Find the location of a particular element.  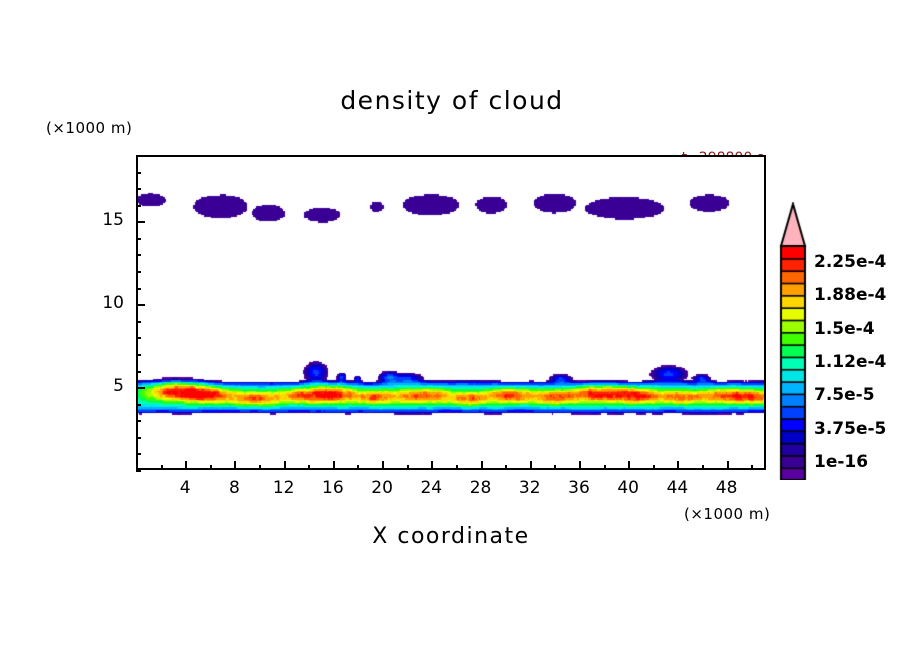

x-axis-tick-label: 8 is located at coordinates (234, 488).